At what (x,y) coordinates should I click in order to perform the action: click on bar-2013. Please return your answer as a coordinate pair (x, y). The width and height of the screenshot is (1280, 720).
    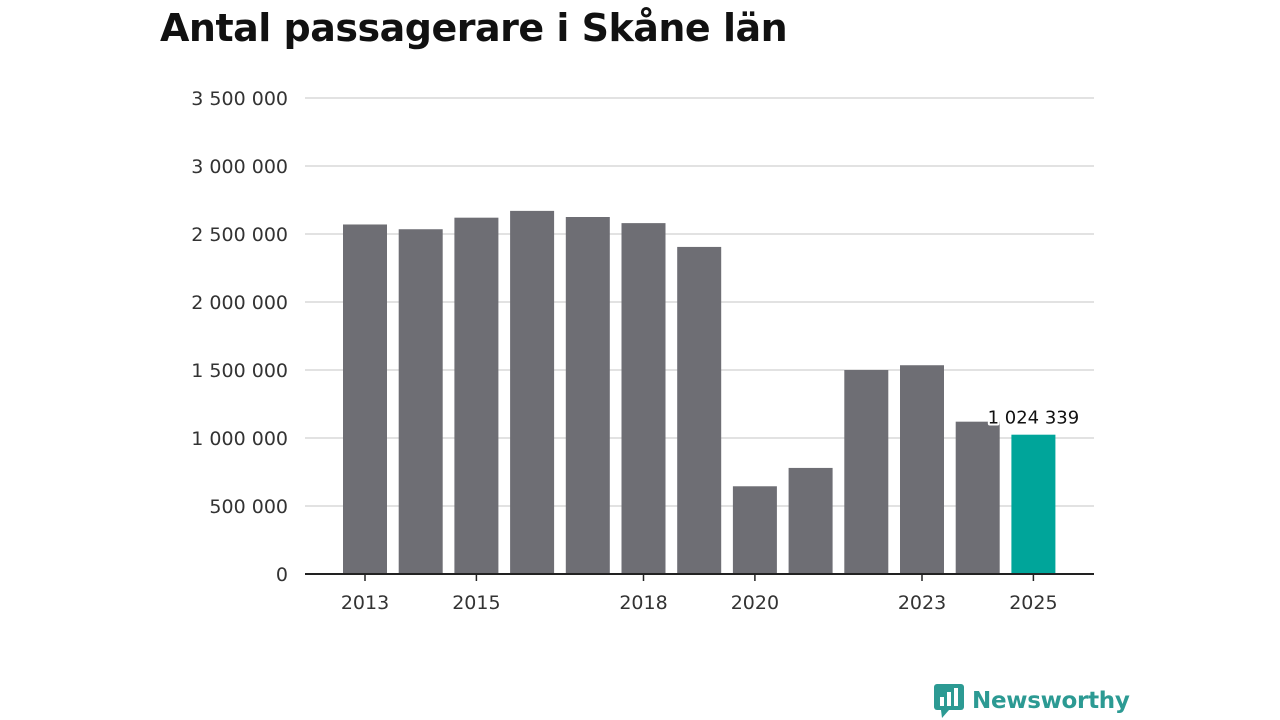
    Looking at the image, I should click on (365, 399).